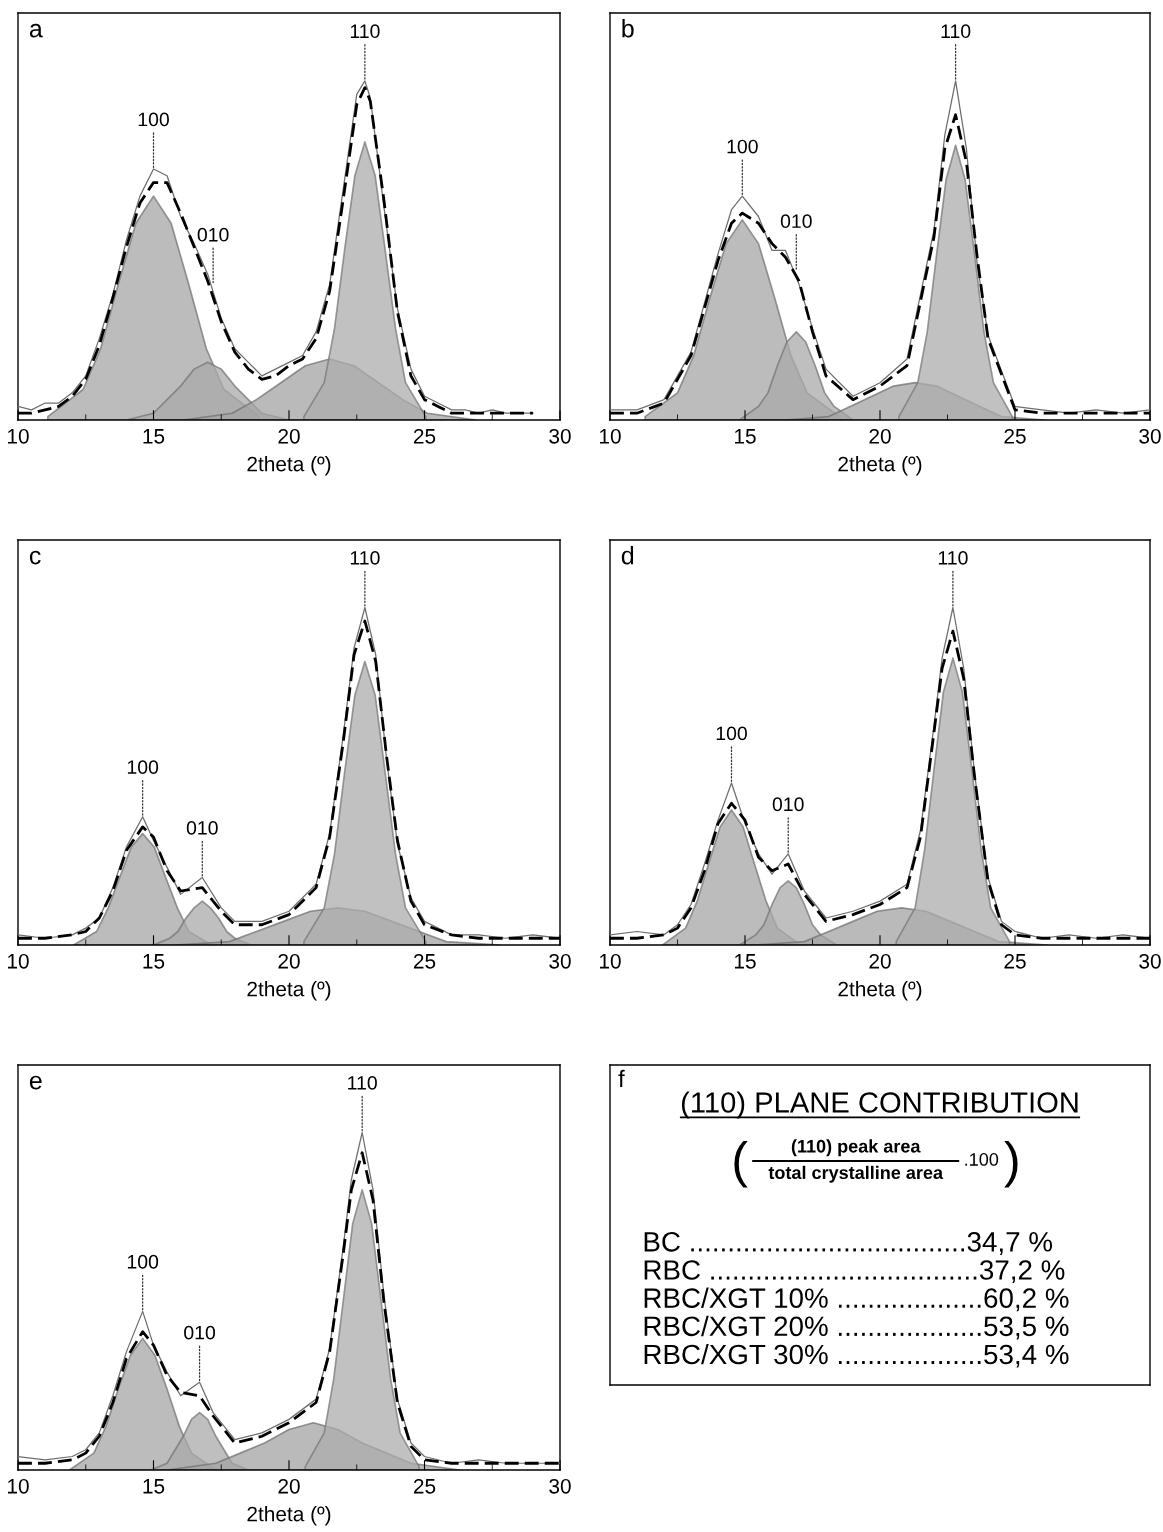 The width and height of the screenshot is (1163, 1532). I want to click on chart-title: e, so click(35, 1082).